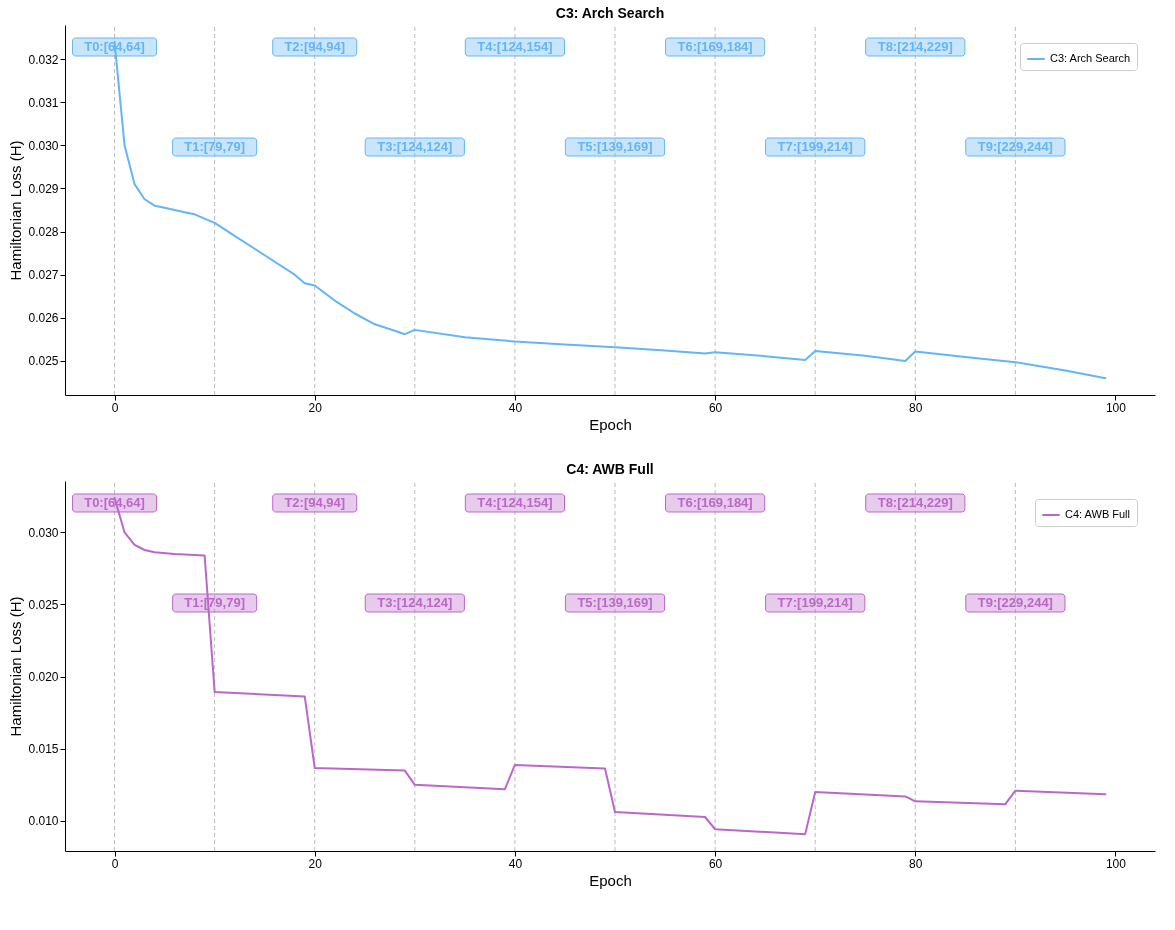 The height and width of the screenshot is (930, 1175). I want to click on y-tick-label: 0.015, so click(43, 749).